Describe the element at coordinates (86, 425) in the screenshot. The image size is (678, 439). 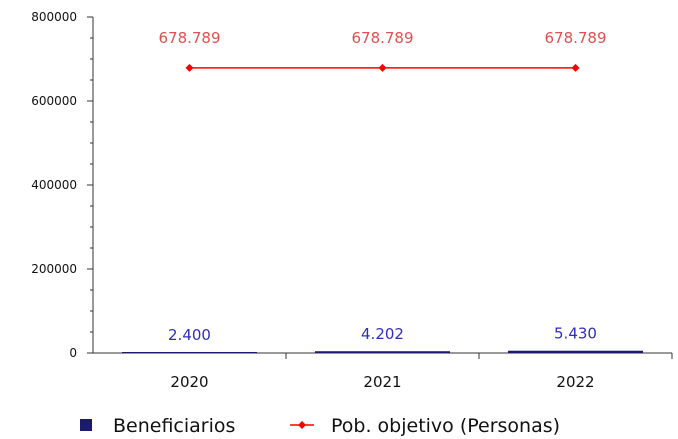
I see `legend-swatch-beneficiarios` at that location.